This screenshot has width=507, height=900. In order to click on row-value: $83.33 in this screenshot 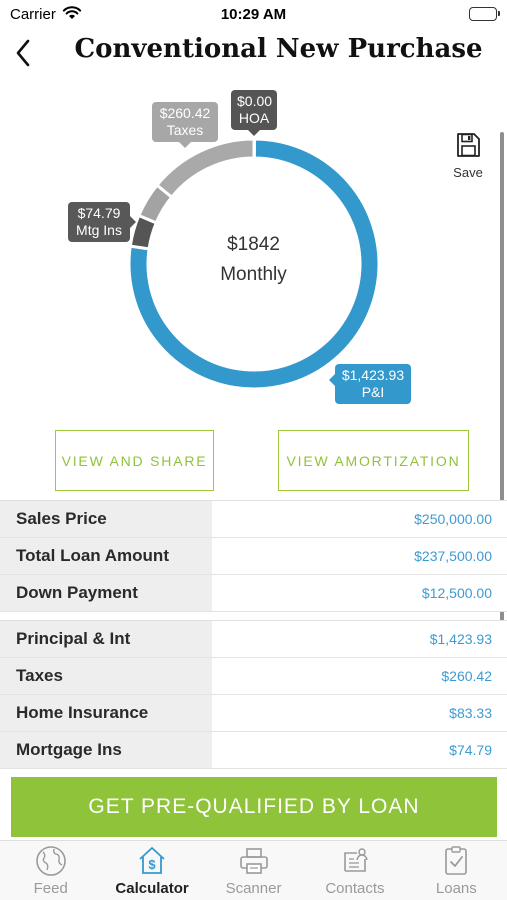, I will do `click(359, 713)`.